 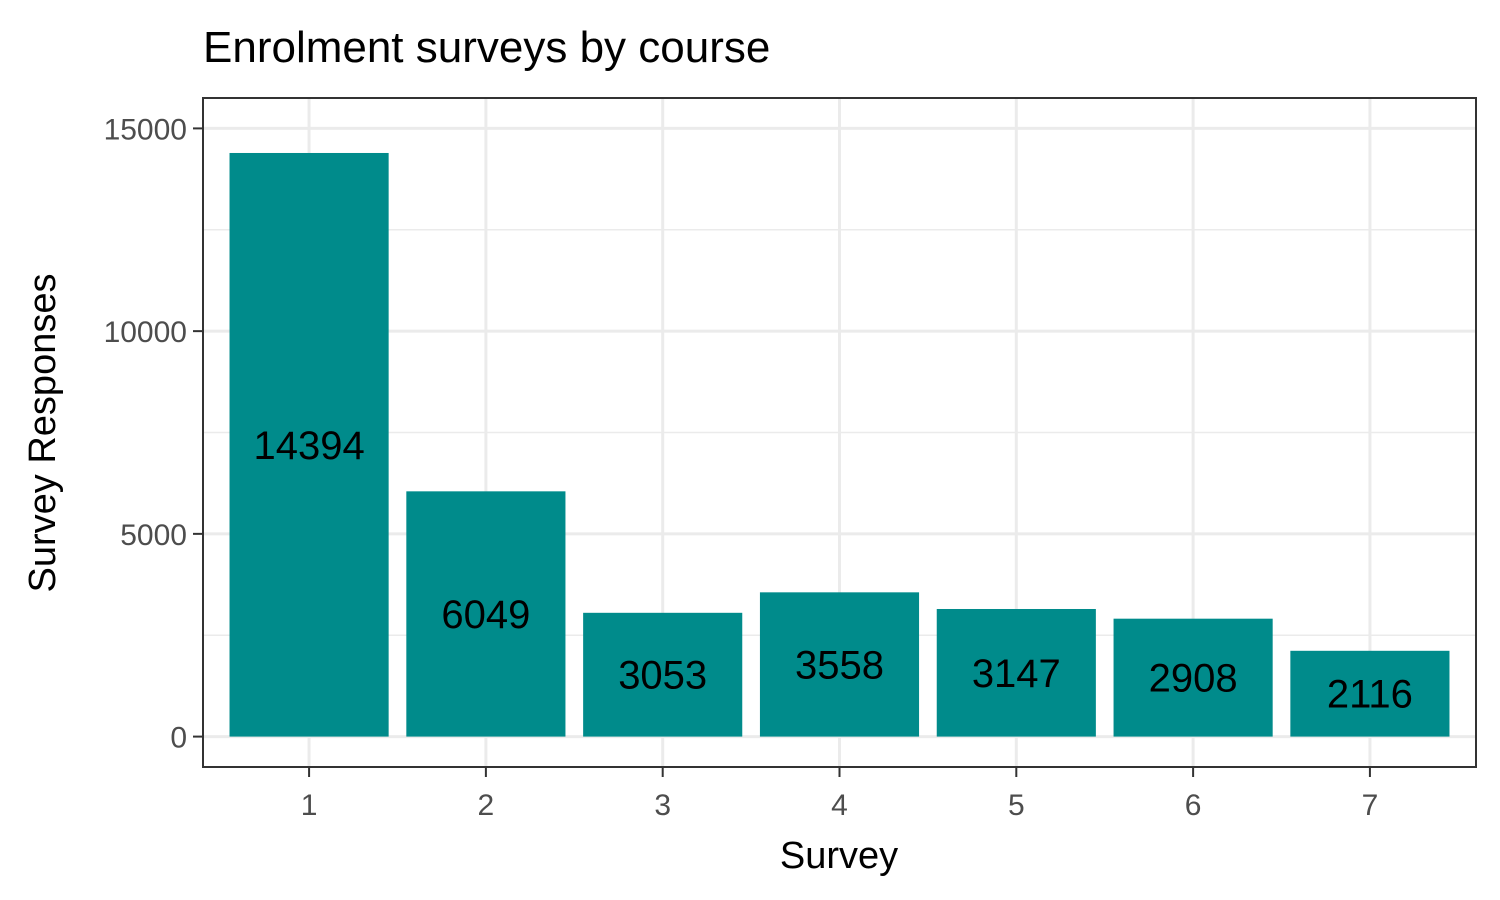 I want to click on x-axis: 1 2 3 4 5 6 7, so click(x=840, y=794).